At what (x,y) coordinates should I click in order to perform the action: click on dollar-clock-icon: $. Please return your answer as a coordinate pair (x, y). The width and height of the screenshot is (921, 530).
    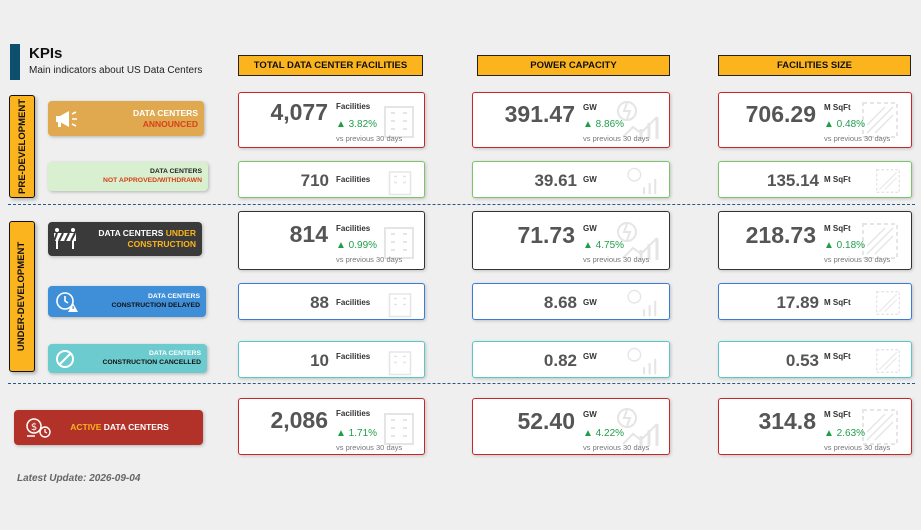
    Looking at the image, I should click on (38, 428).